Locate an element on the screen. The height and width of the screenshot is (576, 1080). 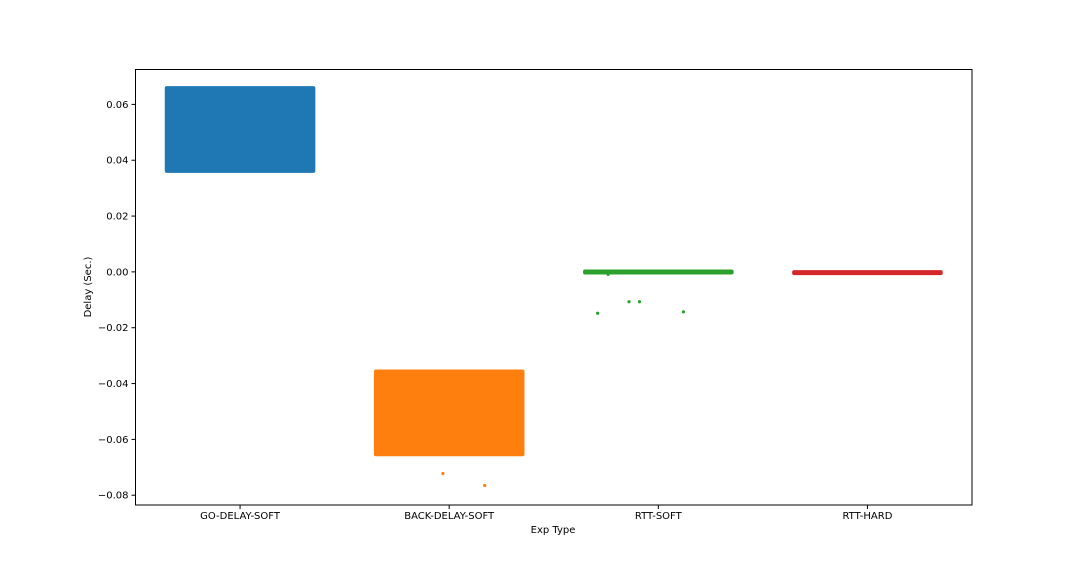
y-axis: −0.08 −0.06 −0.04 −0.02 0.00 0.02 0.04 0.06 is located at coordinates (117, 301).